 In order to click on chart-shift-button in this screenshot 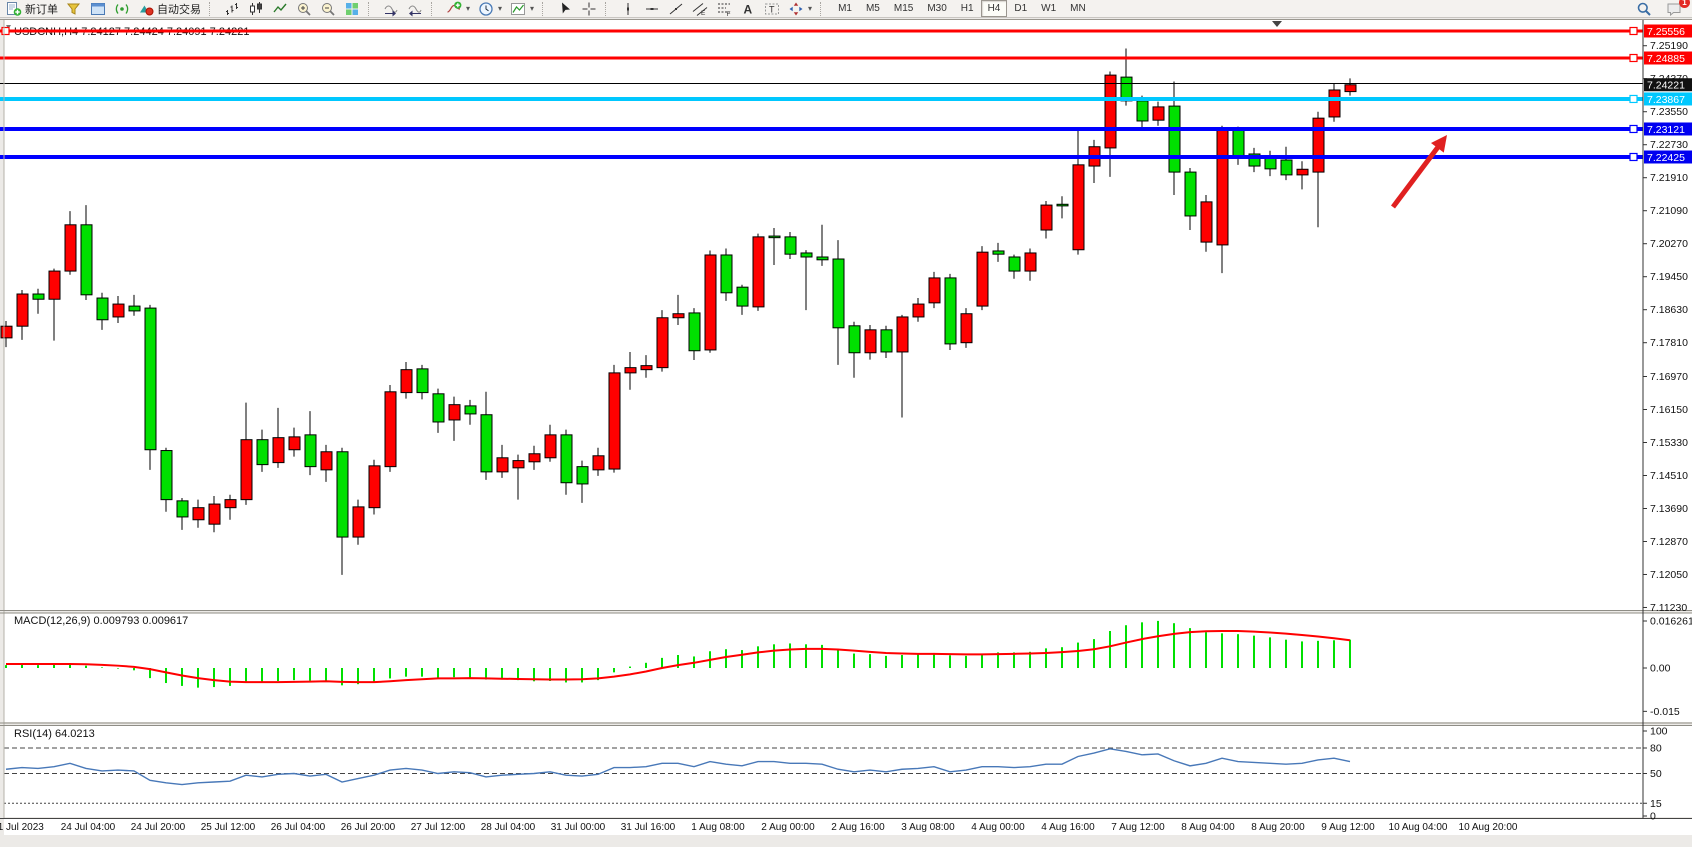, I will do `click(415, 9)`.